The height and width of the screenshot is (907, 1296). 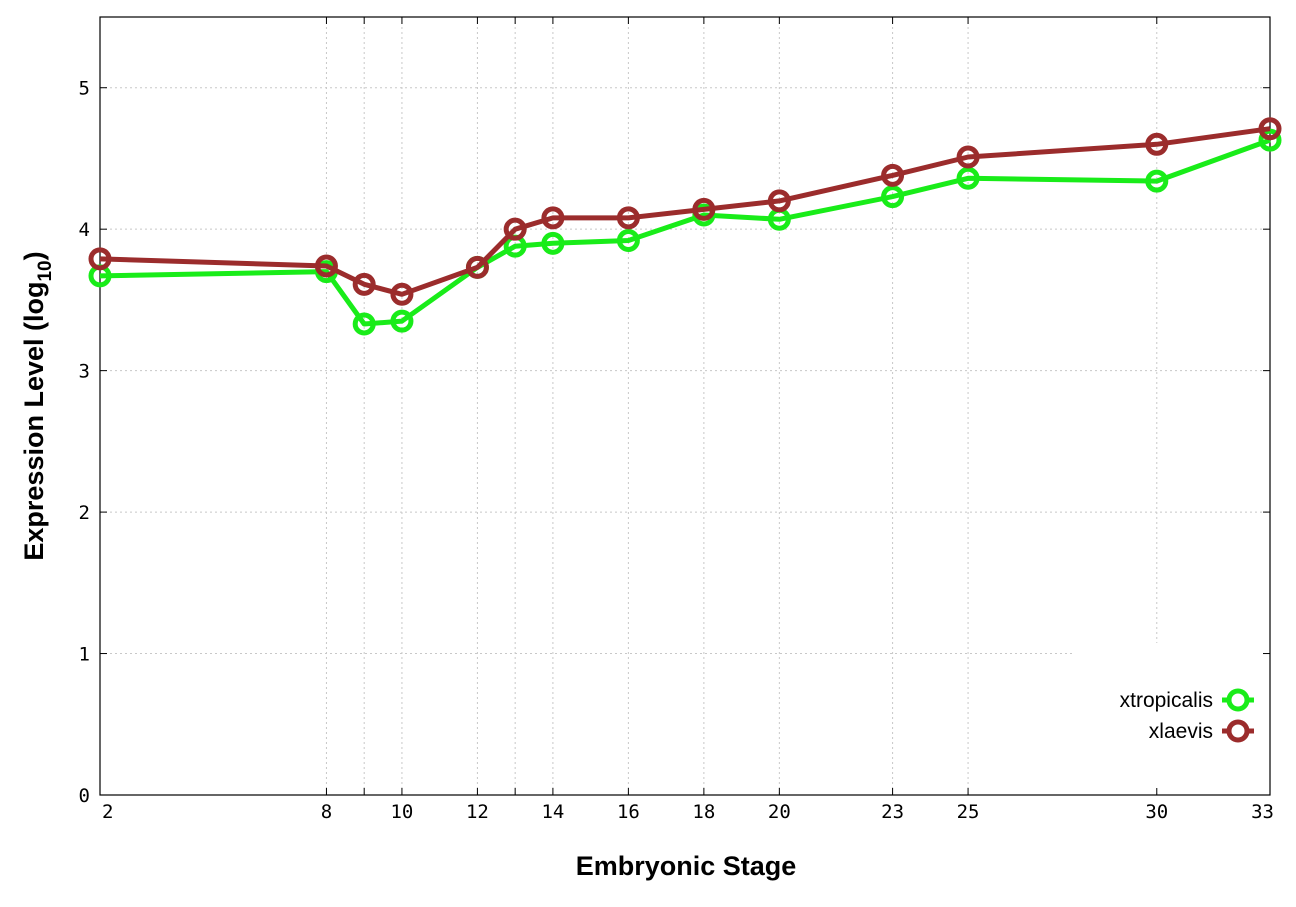 What do you see at coordinates (1181, 731) in the screenshot?
I see `legend-label-xlaevis: xlaevis` at bounding box center [1181, 731].